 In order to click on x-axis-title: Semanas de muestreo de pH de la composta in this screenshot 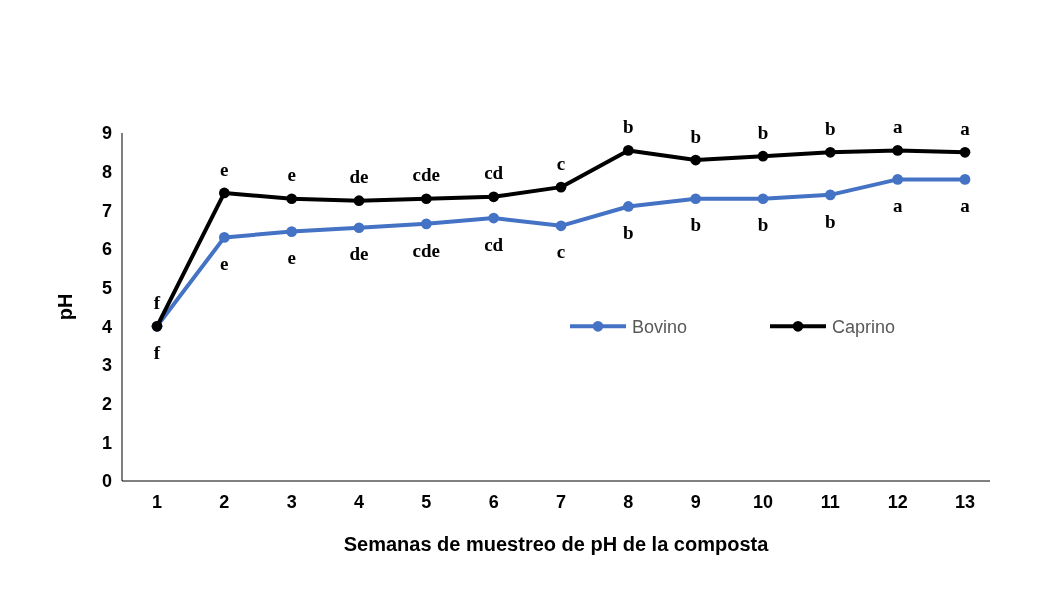, I will do `click(556, 544)`.